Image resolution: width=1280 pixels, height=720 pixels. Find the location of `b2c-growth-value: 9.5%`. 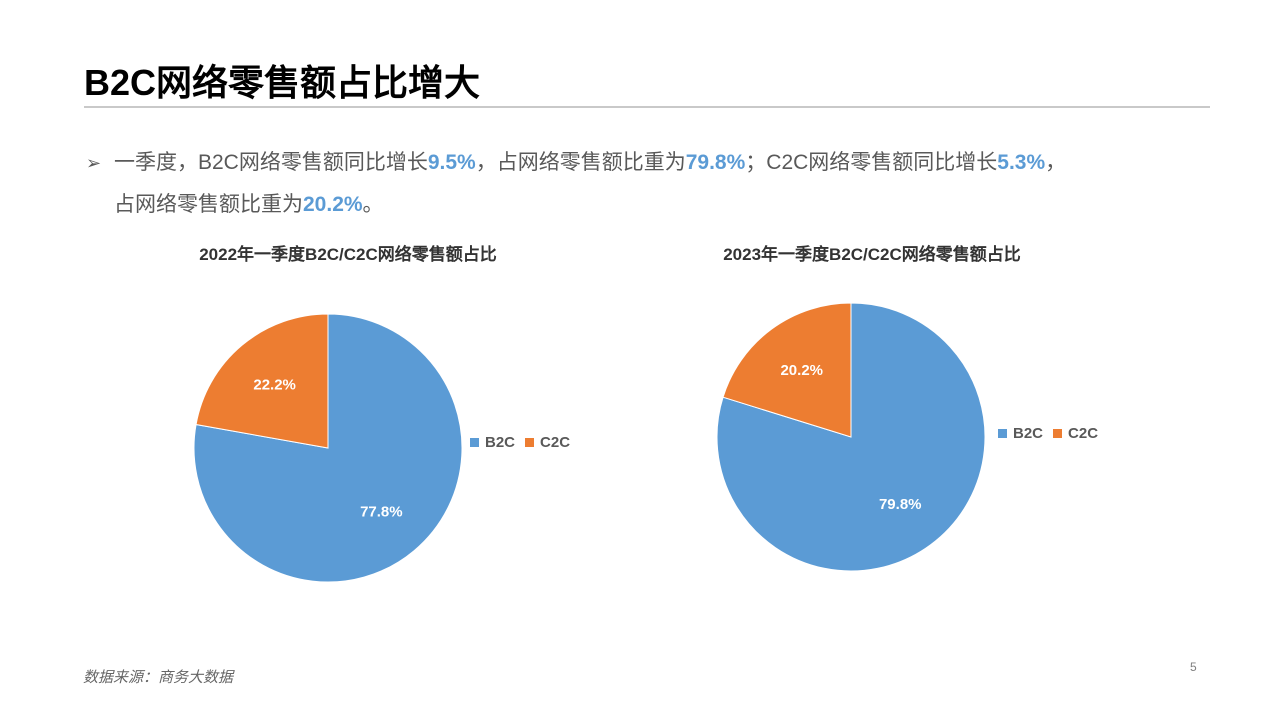

b2c-growth-value: 9.5% is located at coordinates (451, 162).